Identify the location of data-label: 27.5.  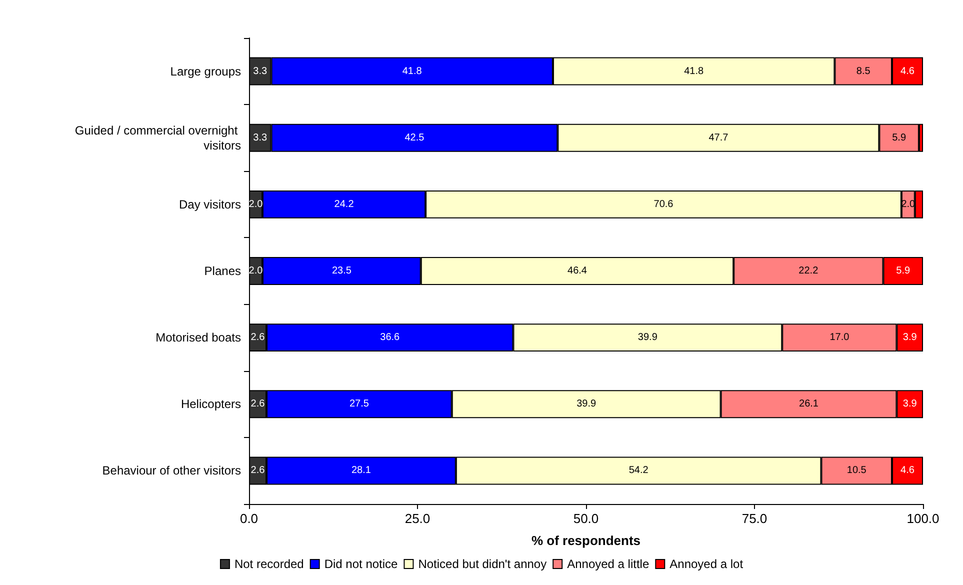
(359, 404).